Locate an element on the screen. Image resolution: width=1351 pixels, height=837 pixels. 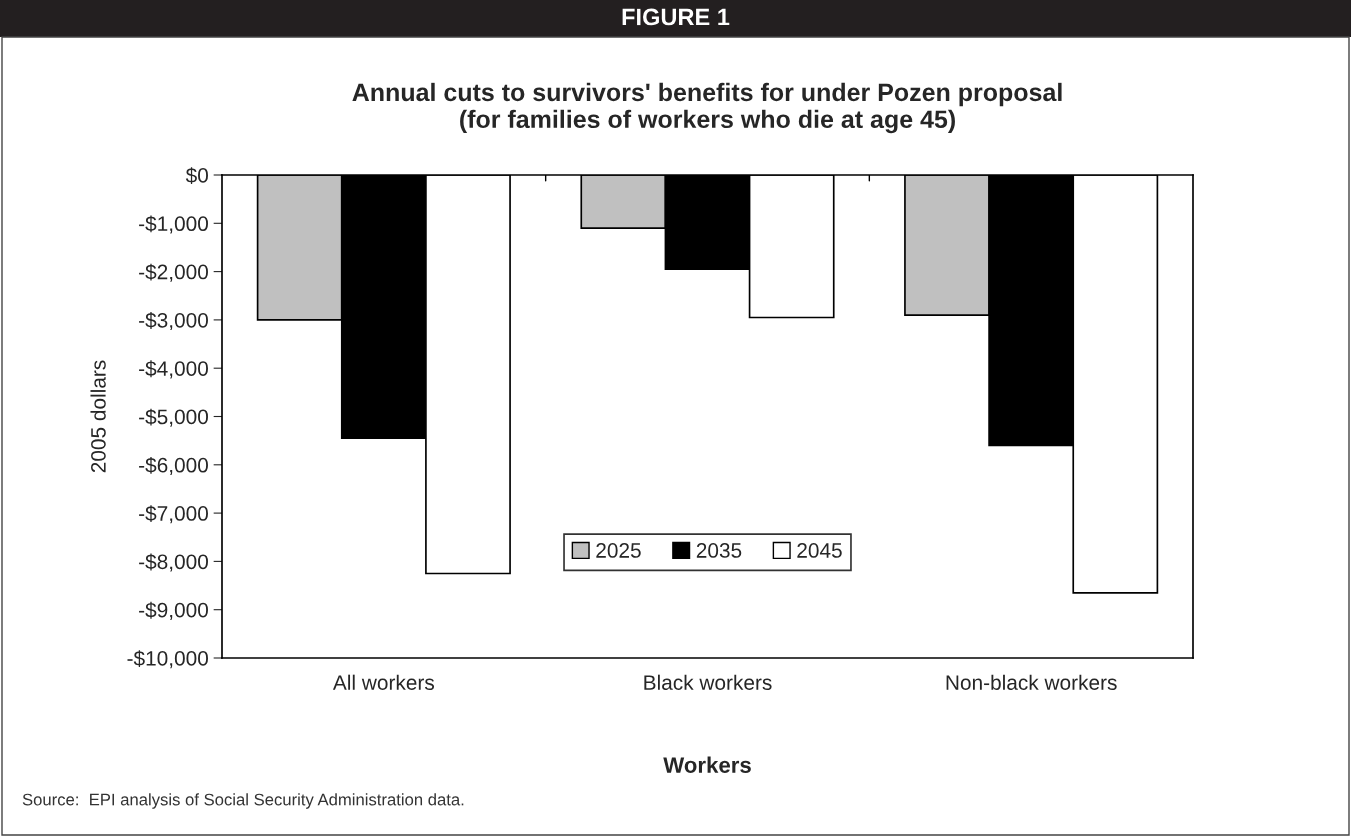
y-tick-label: -$4,000 is located at coordinates (173, 369).